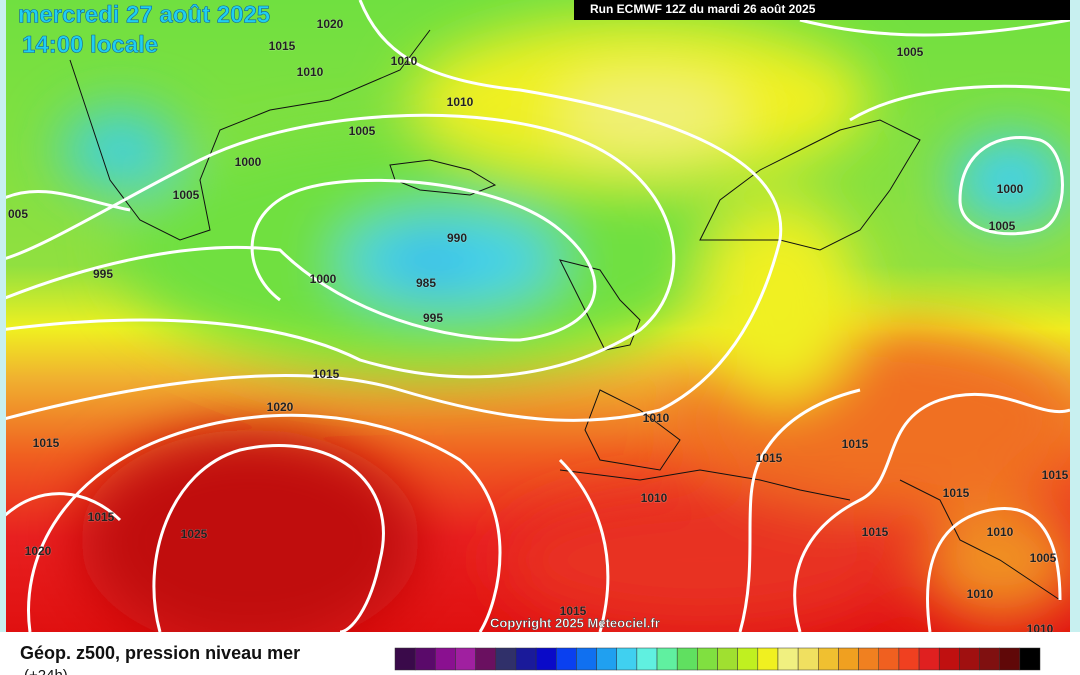 The image size is (1080, 675). Describe the element at coordinates (144, 14) in the screenshot. I see `date: mercredi 27 août 2025` at that location.